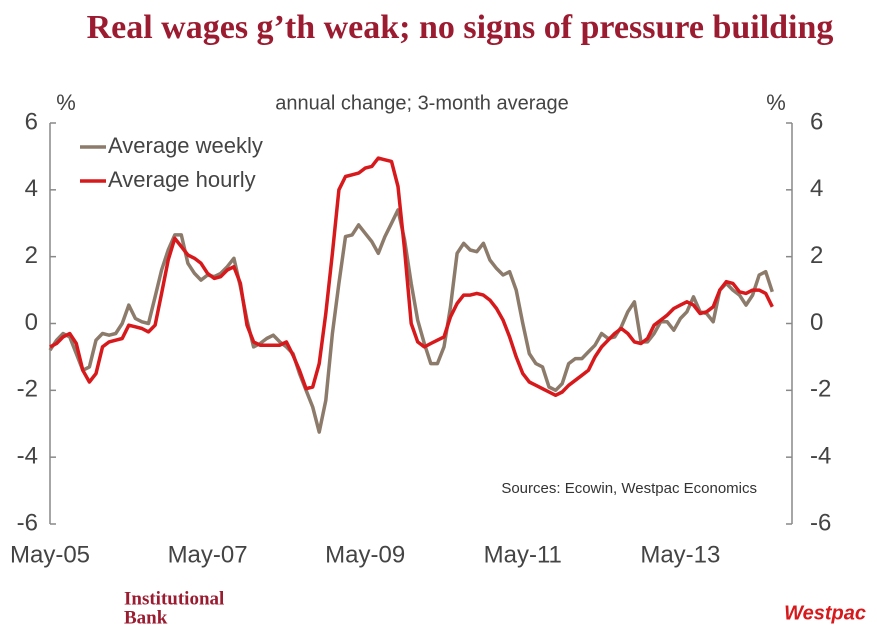 The image size is (877, 632). I want to click on y2-tick-label: 6, so click(816, 121).